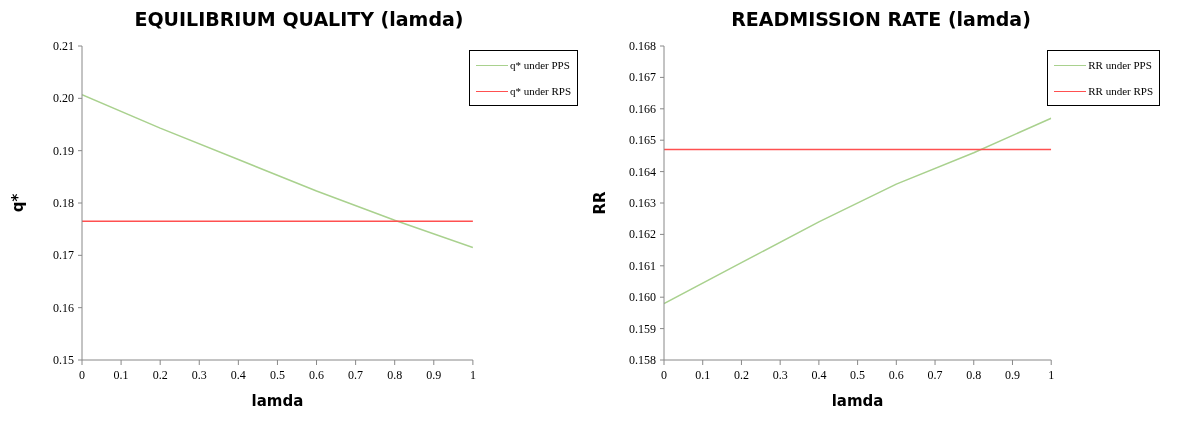 Image resolution: width=1181 pixels, height=423 pixels. I want to click on y-tick-label: 0.161, so click(642, 265).